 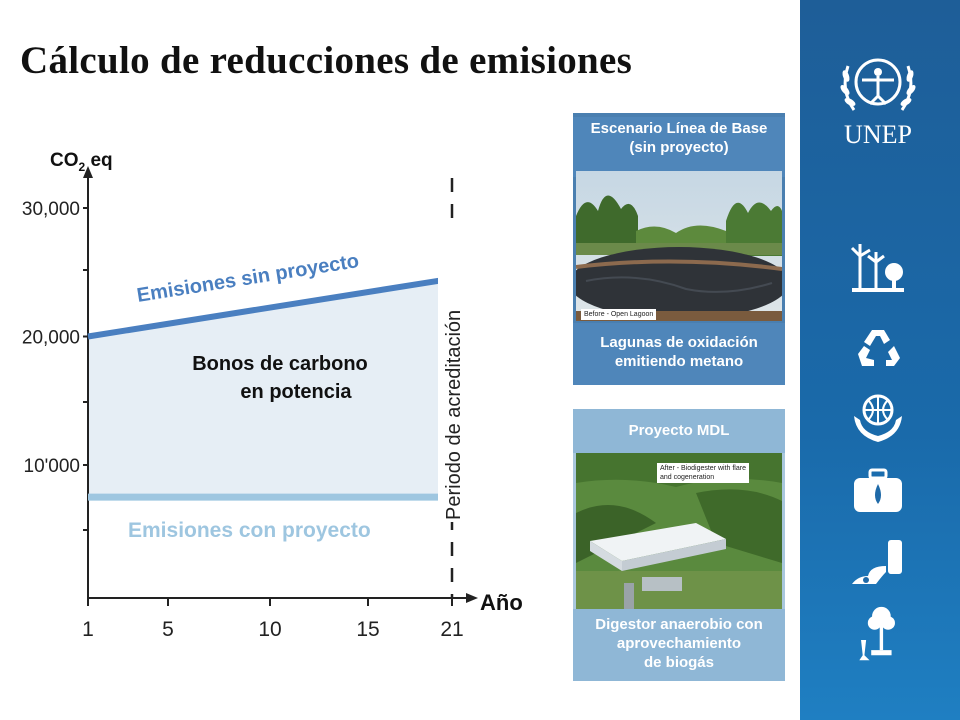 I want to click on x-axis-title: Año, so click(x=501, y=602).